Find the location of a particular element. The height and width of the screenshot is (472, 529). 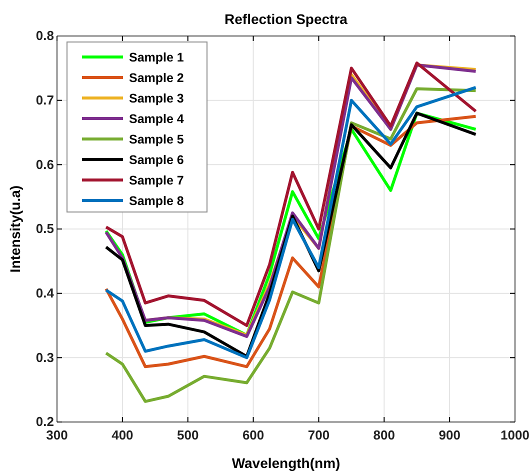

x-axis-title: Wavelength(nm) is located at coordinates (286, 463).